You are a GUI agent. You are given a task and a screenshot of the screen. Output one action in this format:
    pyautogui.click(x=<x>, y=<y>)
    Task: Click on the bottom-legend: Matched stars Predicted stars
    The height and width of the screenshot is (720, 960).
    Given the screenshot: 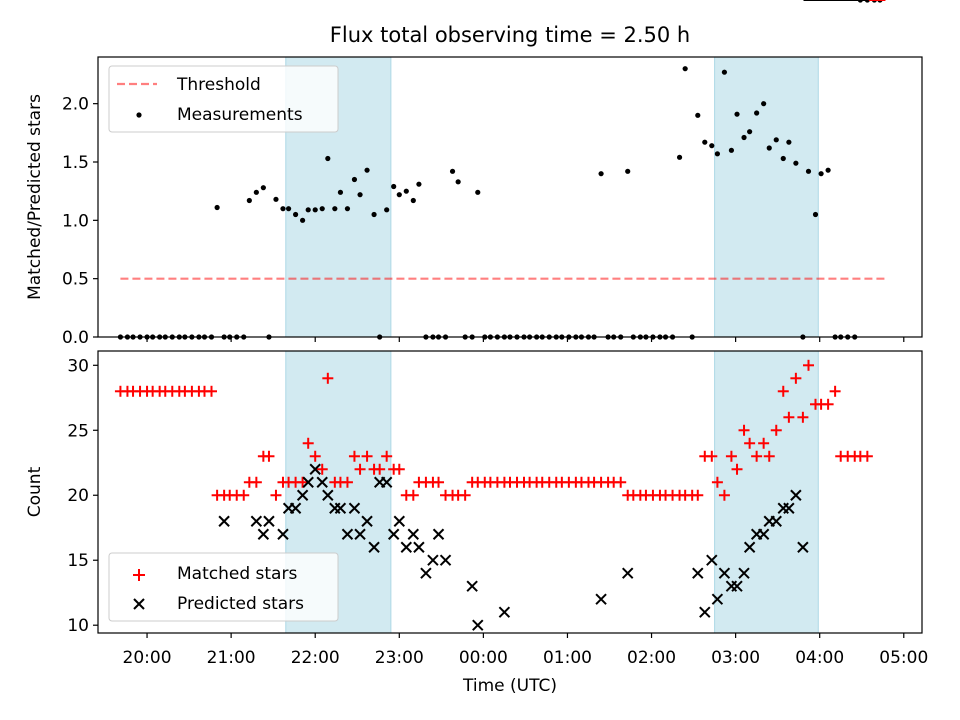 What is the action you would take?
    pyautogui.click(x=223, y=587)
    